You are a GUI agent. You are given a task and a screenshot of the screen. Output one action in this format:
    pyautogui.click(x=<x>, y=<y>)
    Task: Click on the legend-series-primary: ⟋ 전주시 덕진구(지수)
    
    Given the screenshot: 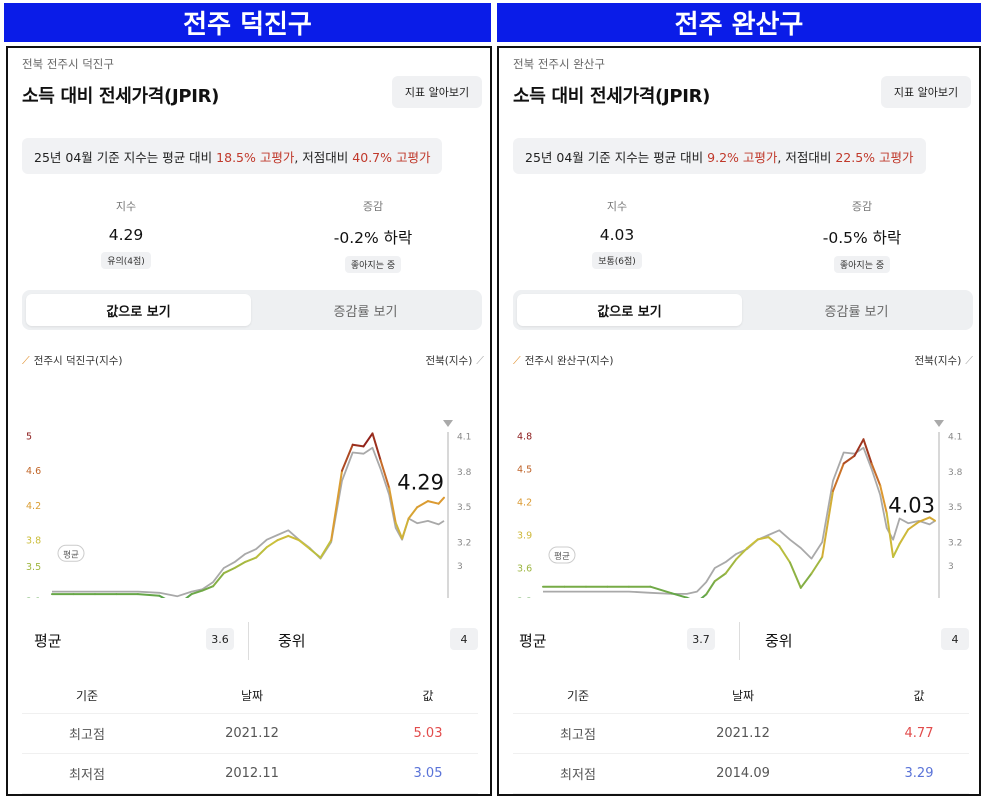 What is the action you would take?
    pyautogui.click(x=72, y=360)
    